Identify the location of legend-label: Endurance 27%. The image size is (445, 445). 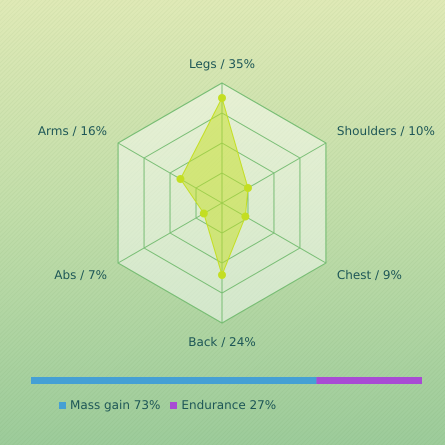
(228, 405).